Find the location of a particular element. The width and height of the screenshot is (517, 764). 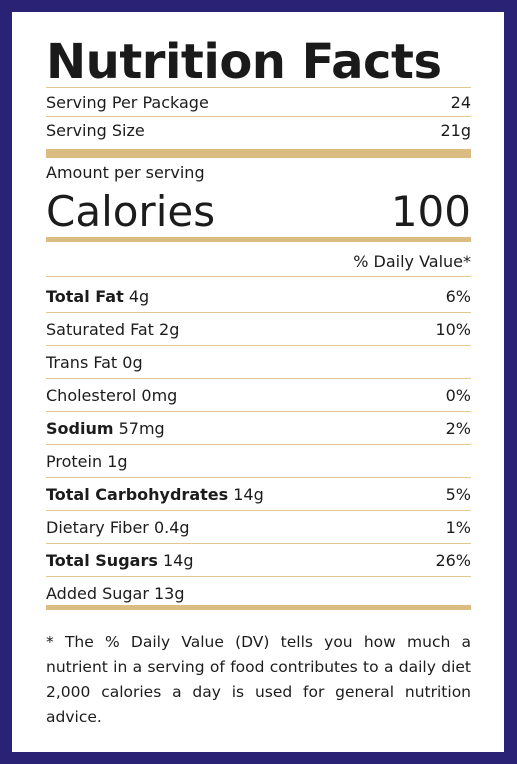

nutrient-label: Protein 1g is located at coordinates (87, 461).